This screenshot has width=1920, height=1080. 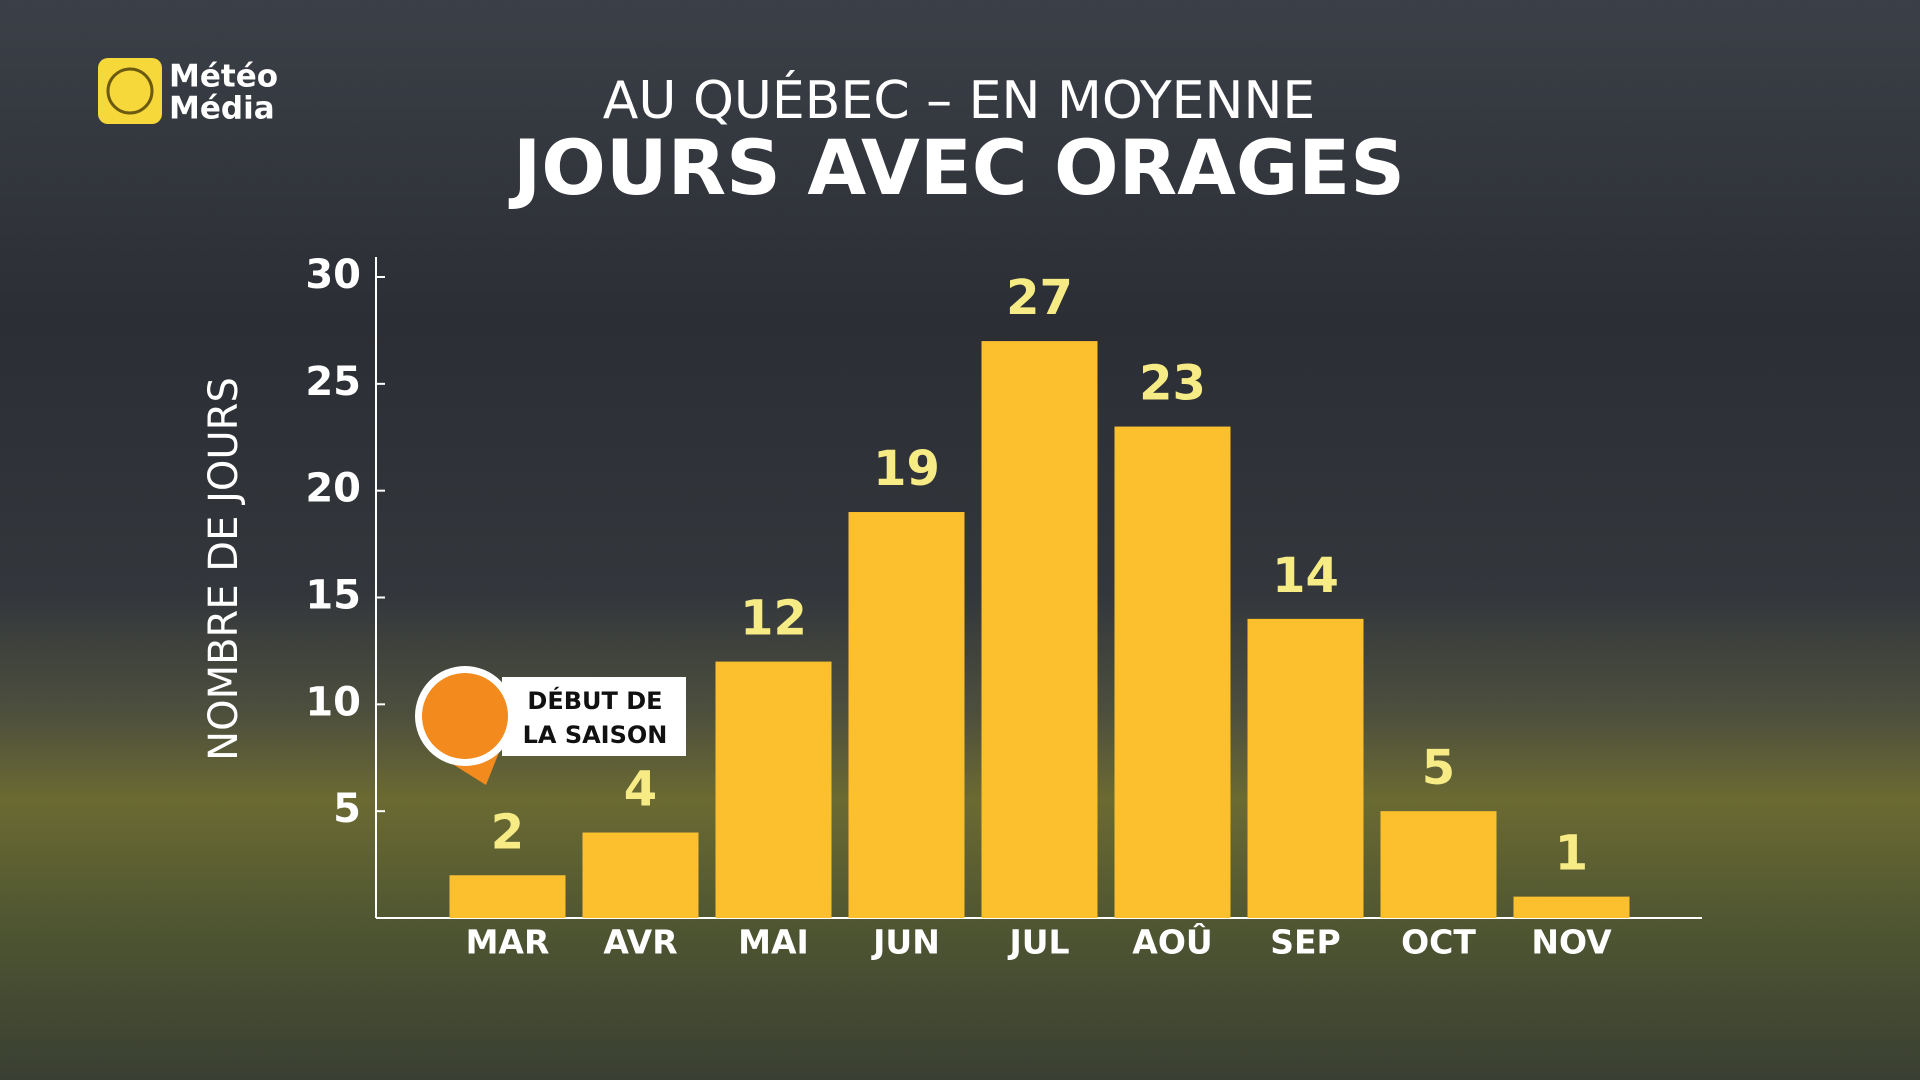 I want to click on logo-text: Météo, so click(x=223, y=77).